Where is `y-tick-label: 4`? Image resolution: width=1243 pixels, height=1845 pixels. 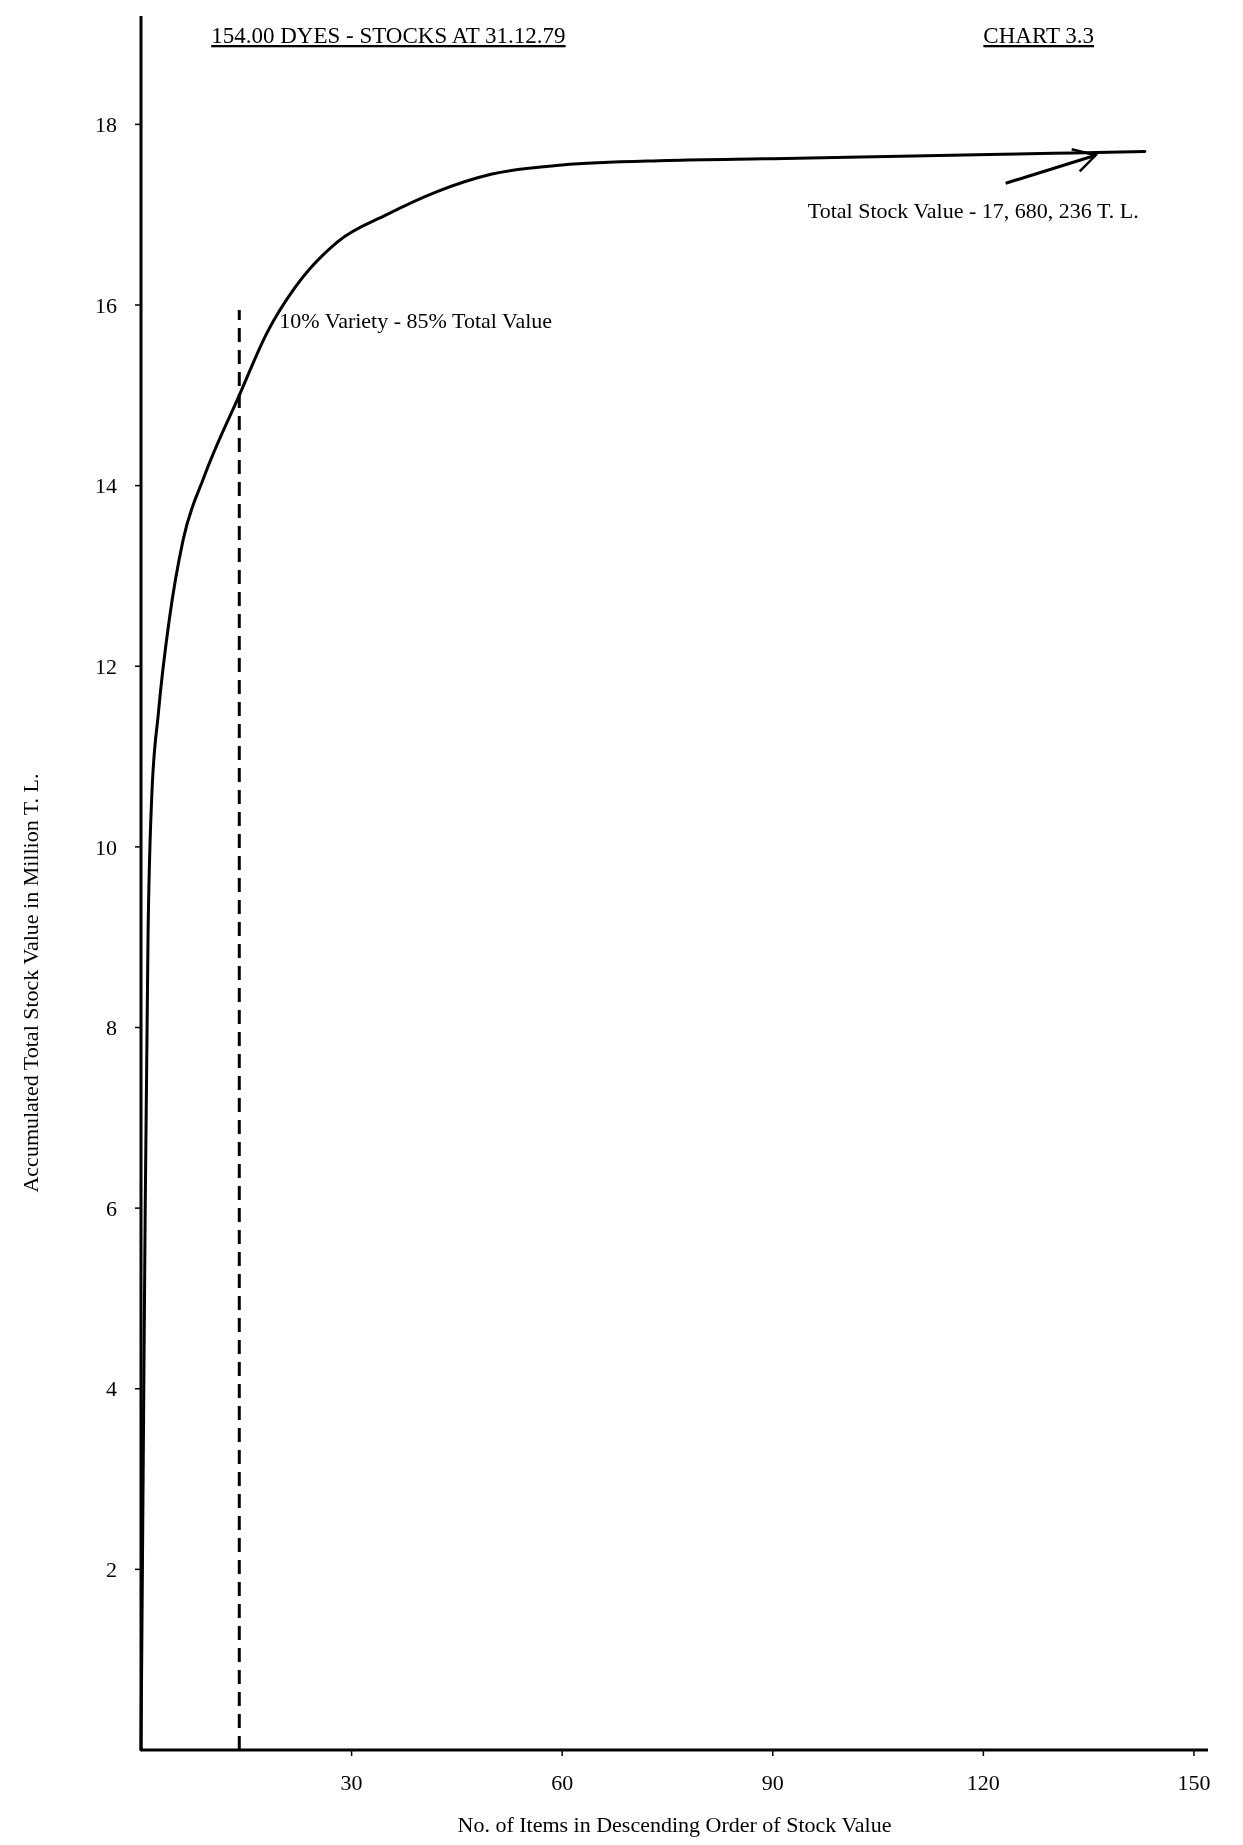
y-tick-label: 4 is located at coordinates (111, 1389).